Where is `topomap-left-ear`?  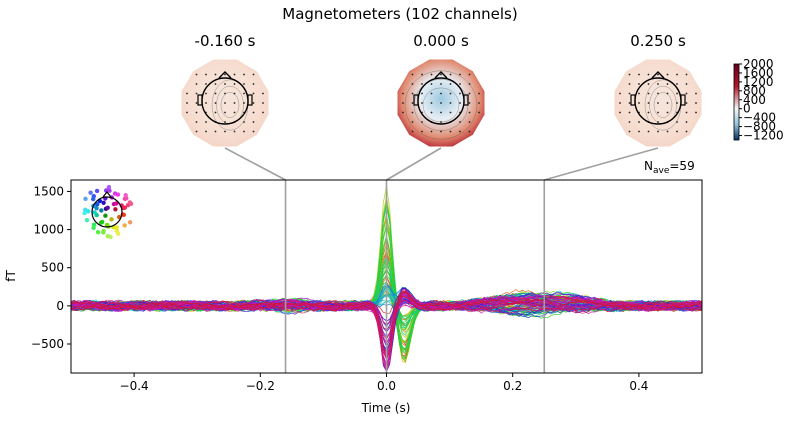 topomap-left-ear is located at coordinates (633, 100).